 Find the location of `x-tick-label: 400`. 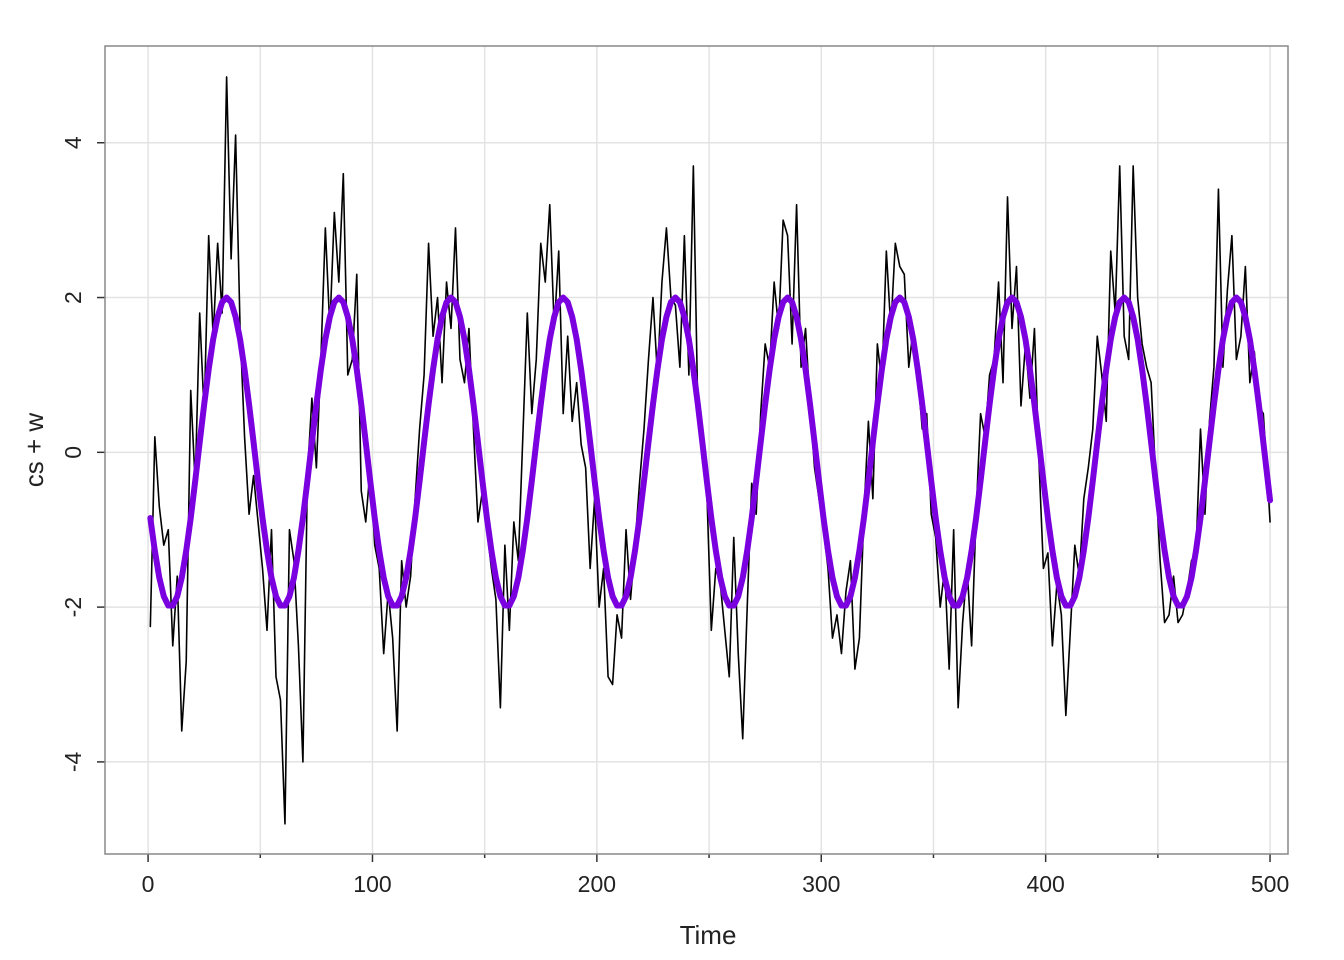

x-tick-label: 400 is located at coordinates (1045, 884).